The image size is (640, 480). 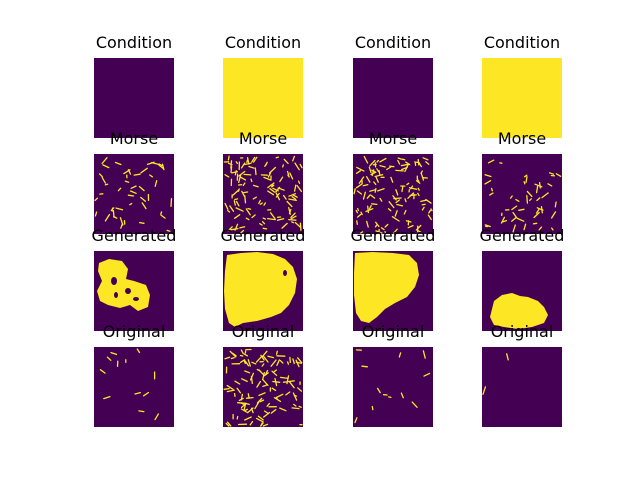 I want to click on panel-original-3: Original, so click(x=393, y=374).